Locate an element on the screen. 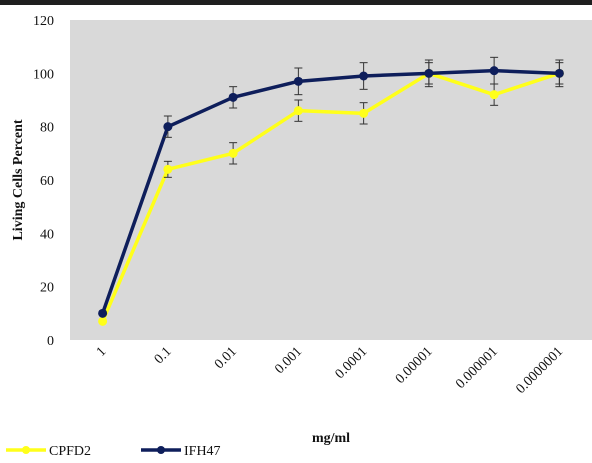  legend-item: CPFD2 is located at coordinates (48, 451).